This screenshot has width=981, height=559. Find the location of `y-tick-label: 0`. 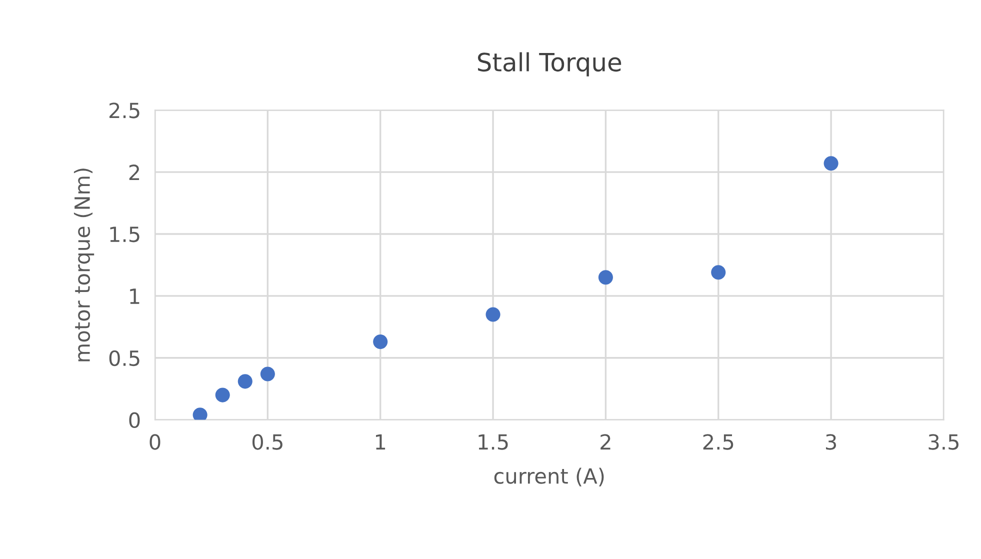

y-tick-label: 0 is located at coordinates (134, 420).